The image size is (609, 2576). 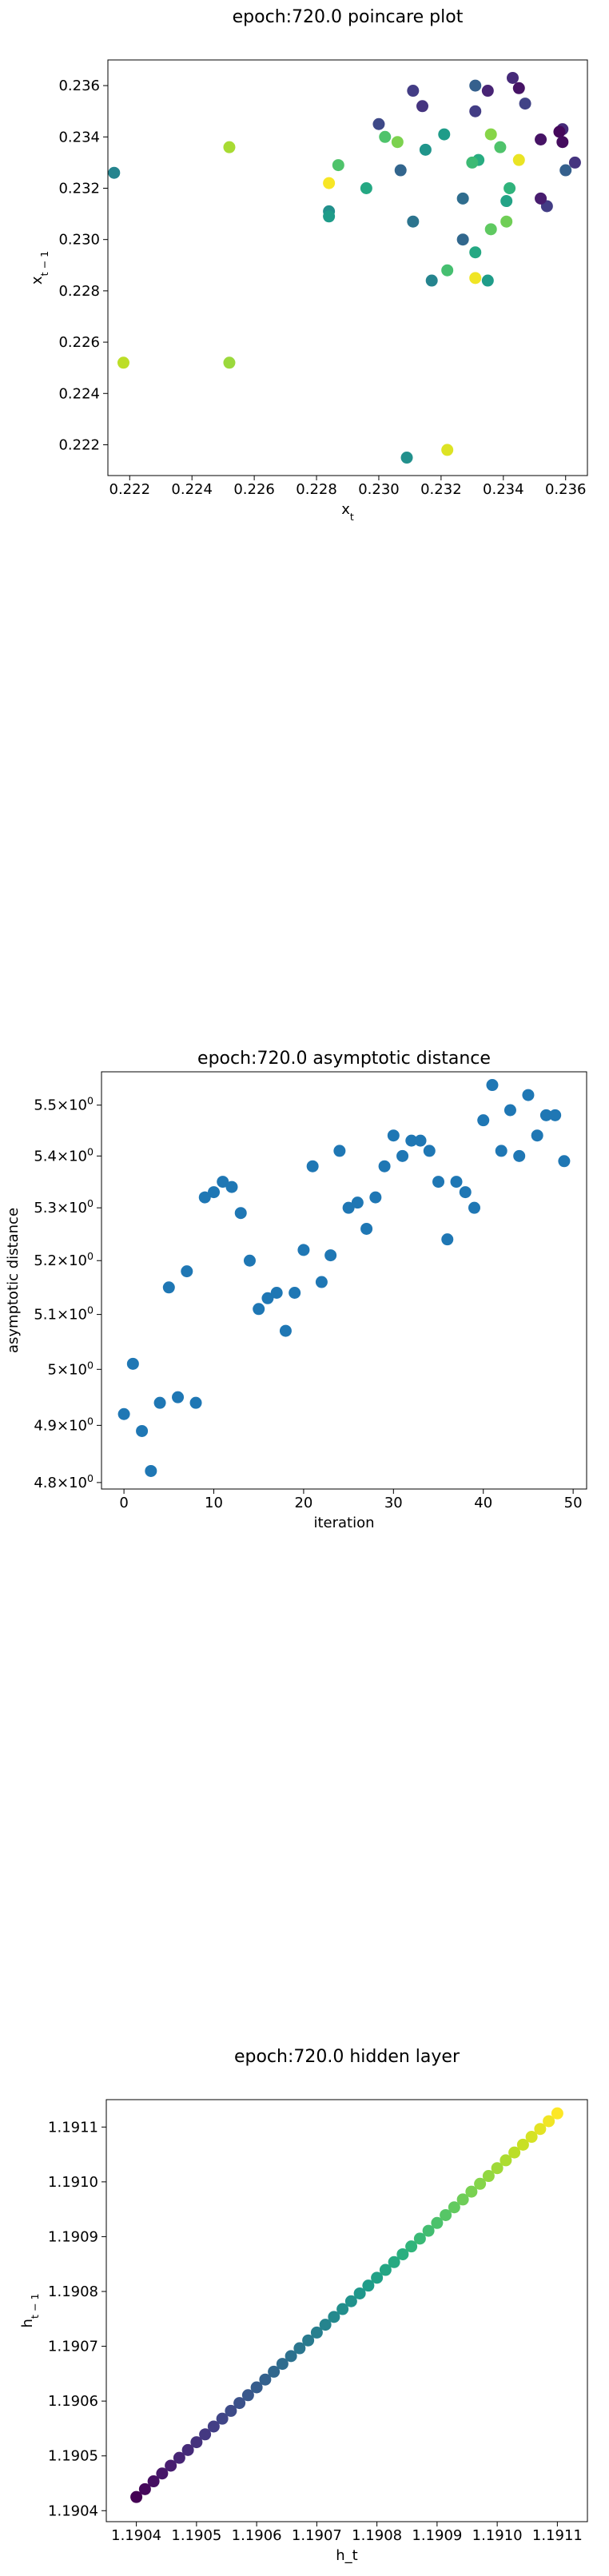 I want to click on y-axis-label: xt − 1, so click(x=39, y=268).